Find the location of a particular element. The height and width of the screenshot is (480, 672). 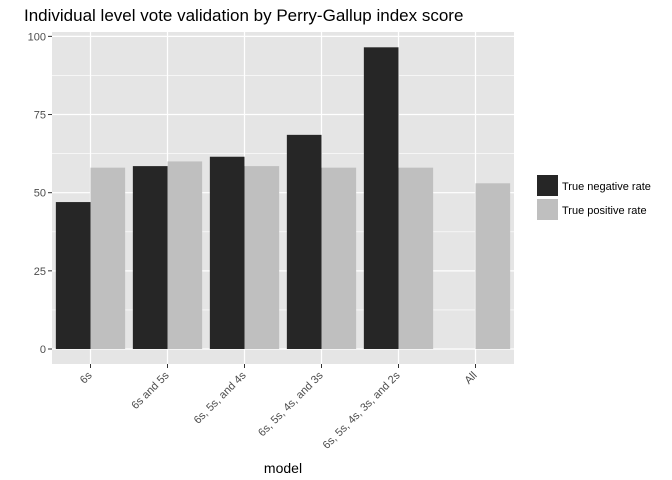

y-tick-label: 100 is located at coordinates (37, 37).